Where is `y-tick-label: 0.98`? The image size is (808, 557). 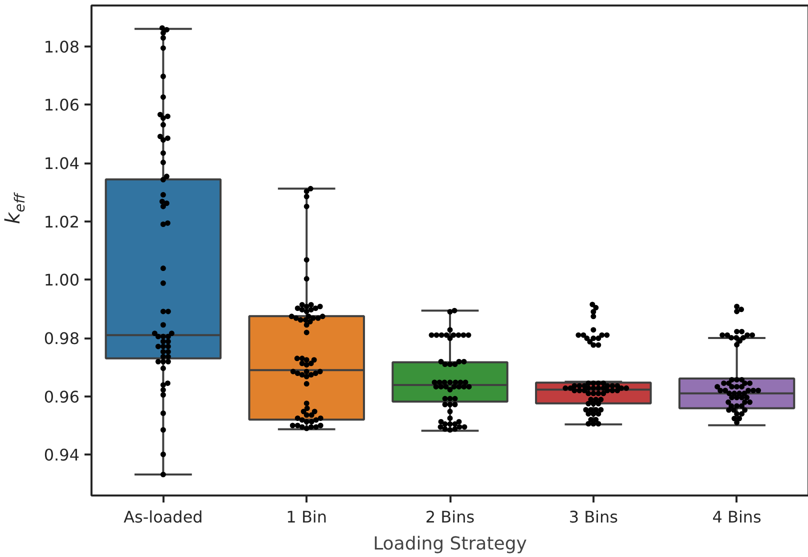 y-tick-label: 0.98 is located at coordinates (62, 338).